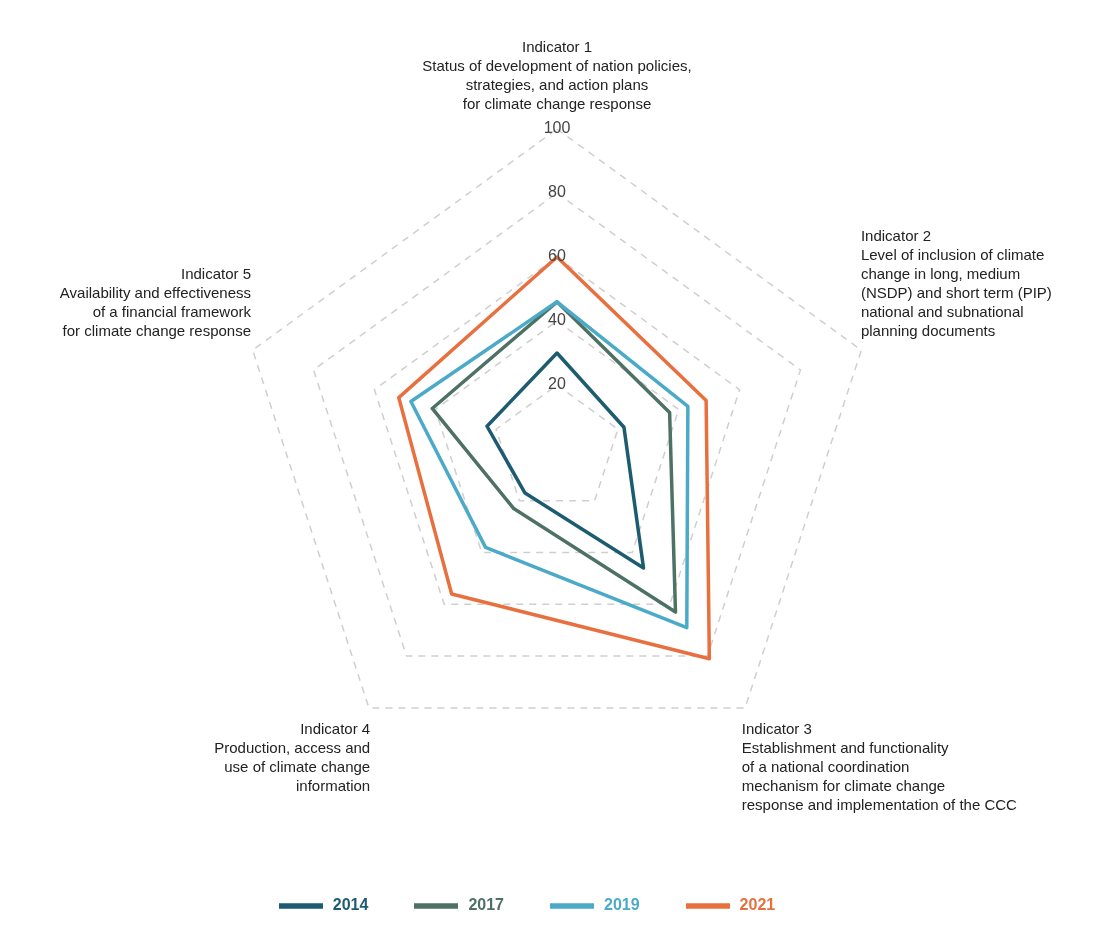 The height and width of the screenshot is (941, 1100). I want to click on y-tick-label: 80, so click(557, 191).